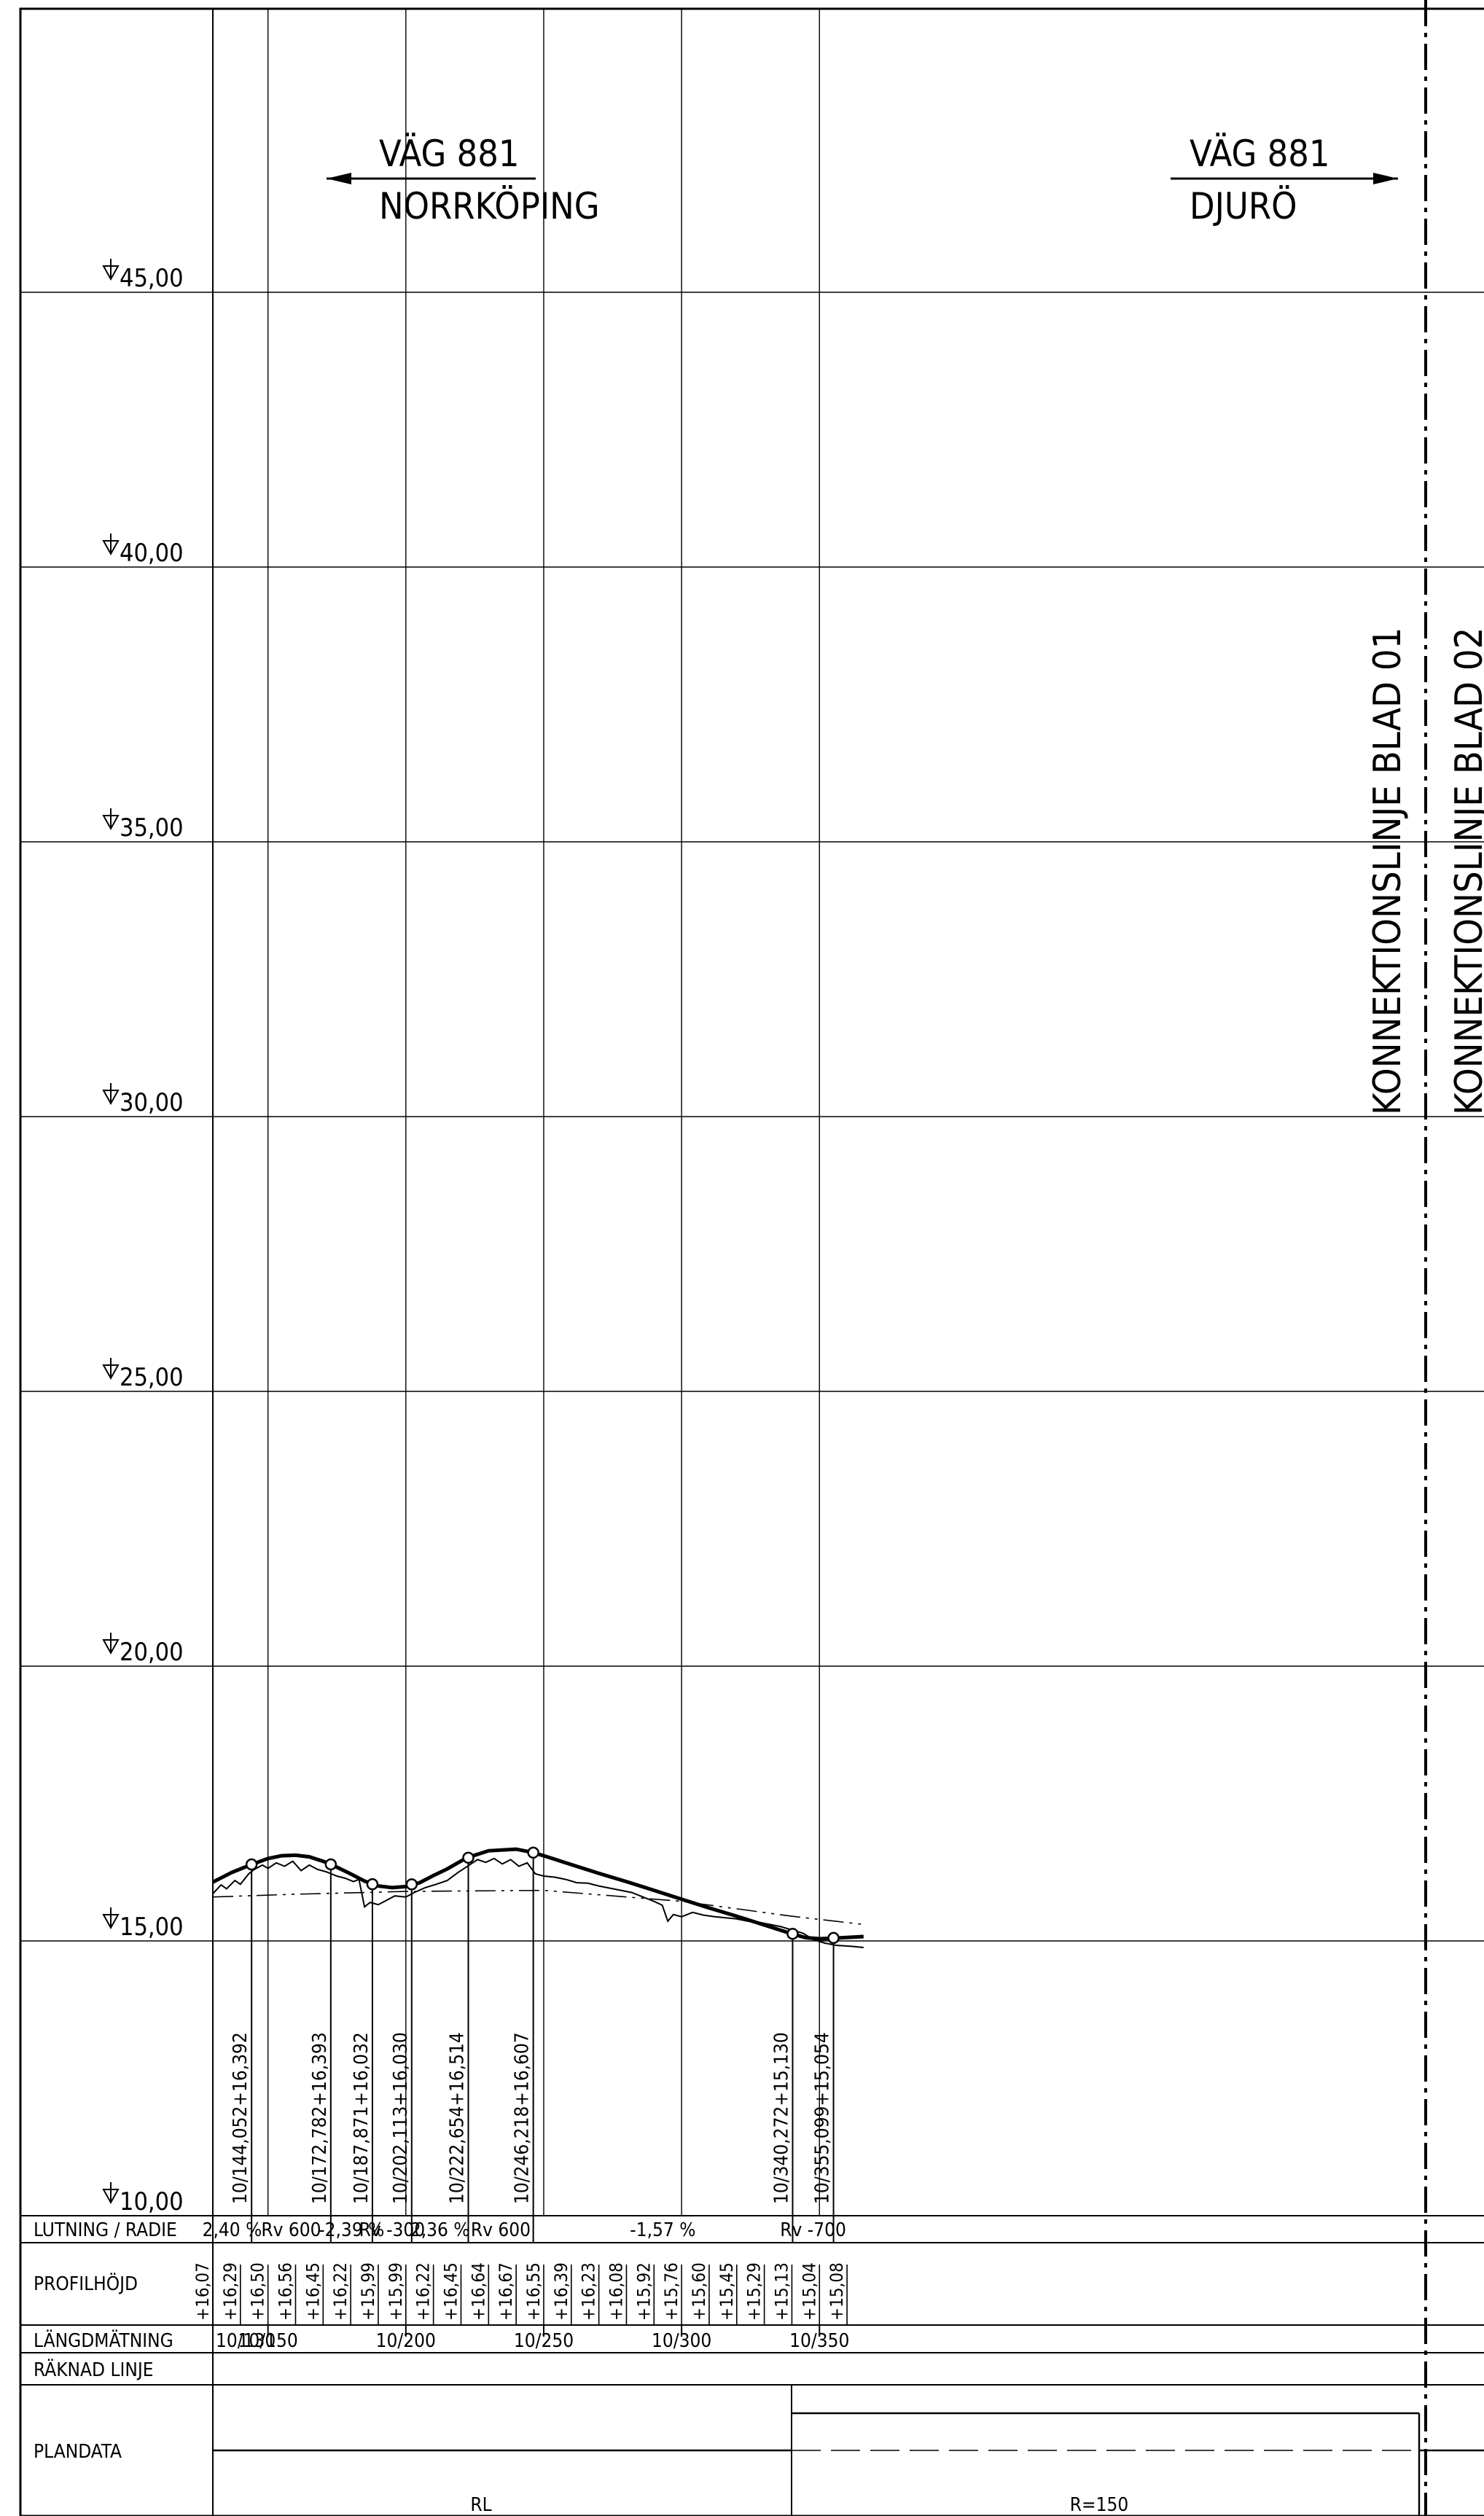 The image size is (1484, 2516). What do you see at coordinates (862, 180) in the screenshot?
I see `direction-labels: VÄG 881 NORRKÖPING VÄG 881 DJURÖ` at bounding box center [862, 180].